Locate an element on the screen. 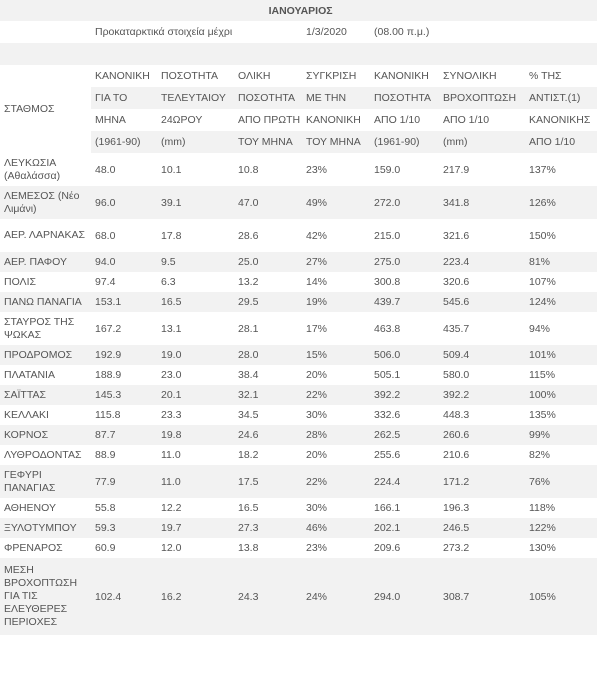  value-cell: 76% is located at coordinates (561, 481).